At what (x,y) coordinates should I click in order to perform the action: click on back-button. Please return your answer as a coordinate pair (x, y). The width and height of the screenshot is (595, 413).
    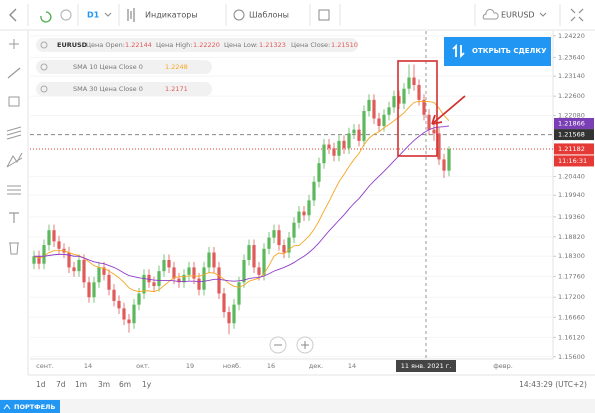
    Looking at the image, I should click on (13, 15).